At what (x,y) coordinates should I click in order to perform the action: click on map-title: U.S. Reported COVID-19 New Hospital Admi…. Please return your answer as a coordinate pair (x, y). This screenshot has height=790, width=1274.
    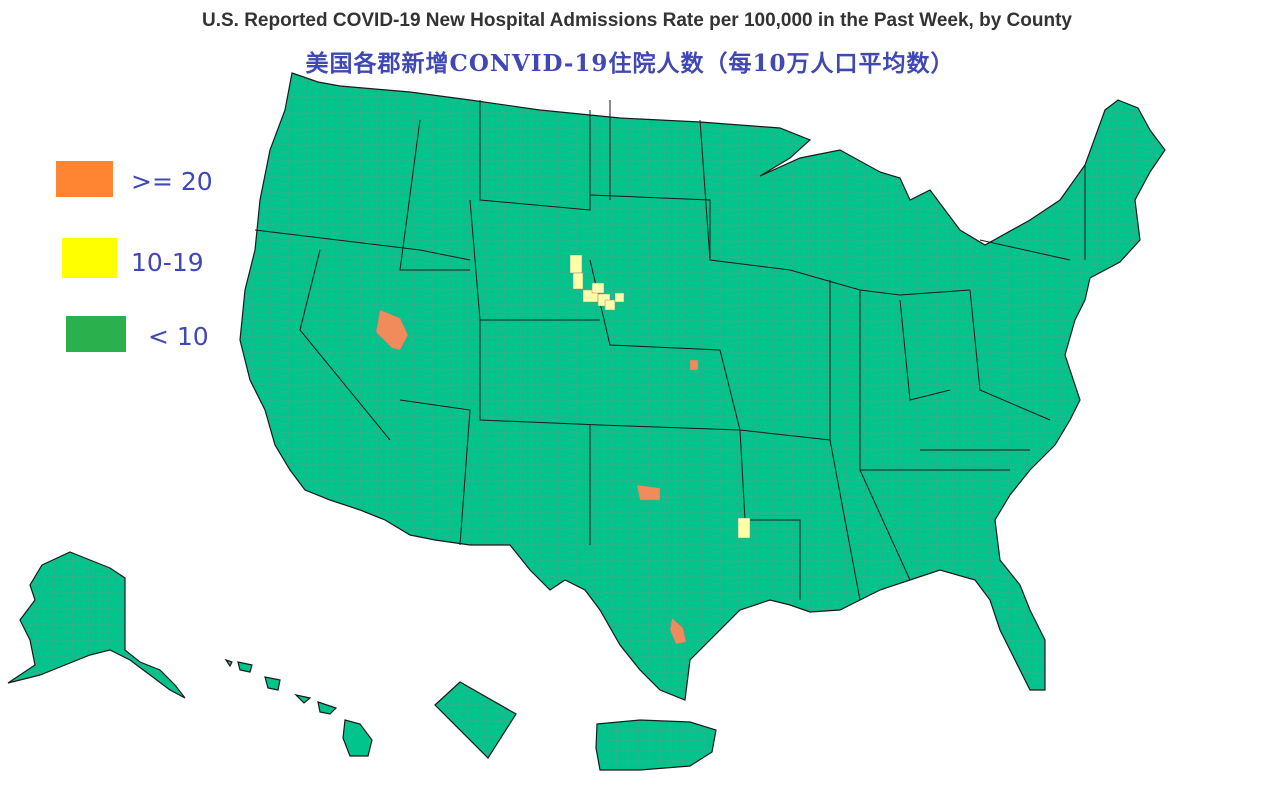
    Looking at the image, I should click on (636, 20).